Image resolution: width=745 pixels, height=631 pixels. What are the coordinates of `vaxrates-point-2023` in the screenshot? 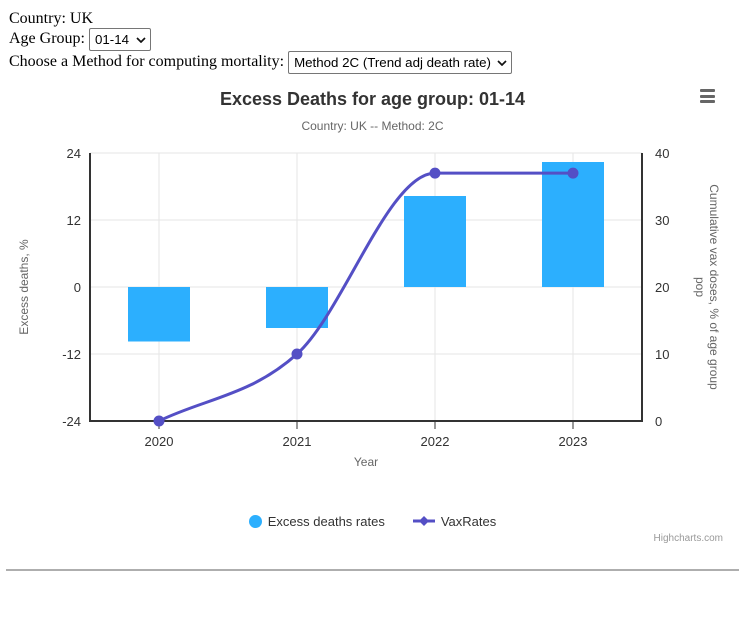 It's located at (573, 173).